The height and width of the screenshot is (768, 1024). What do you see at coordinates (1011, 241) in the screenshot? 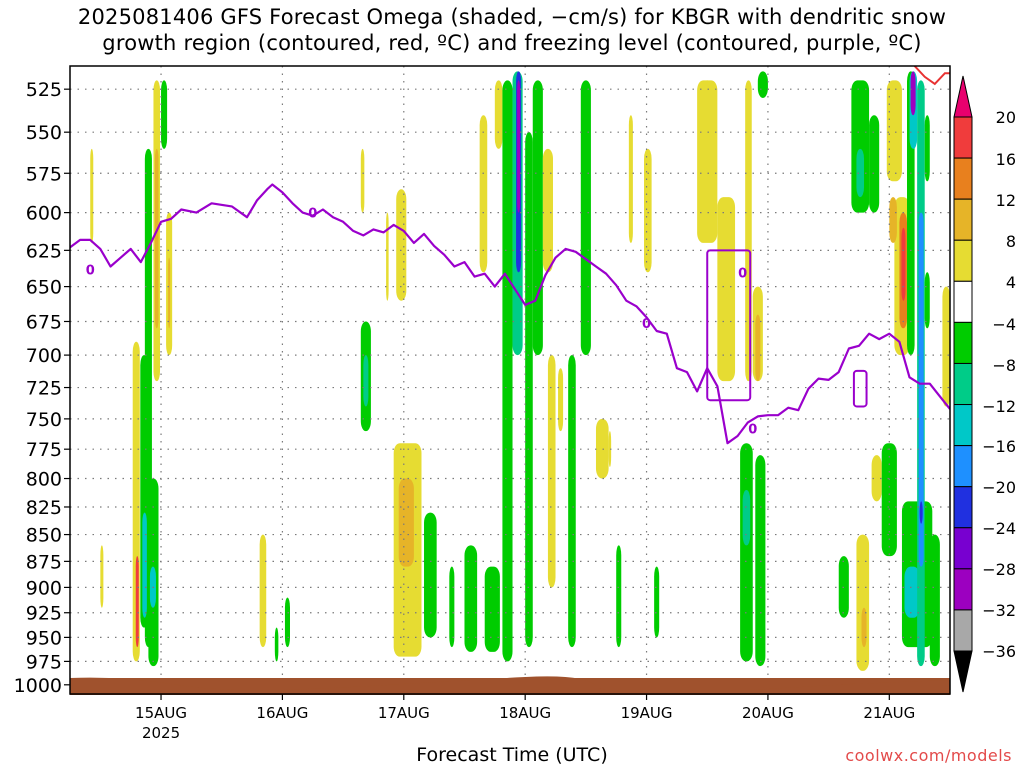
I see `colorbar-label: 8` at bounding box center [1011, 241].